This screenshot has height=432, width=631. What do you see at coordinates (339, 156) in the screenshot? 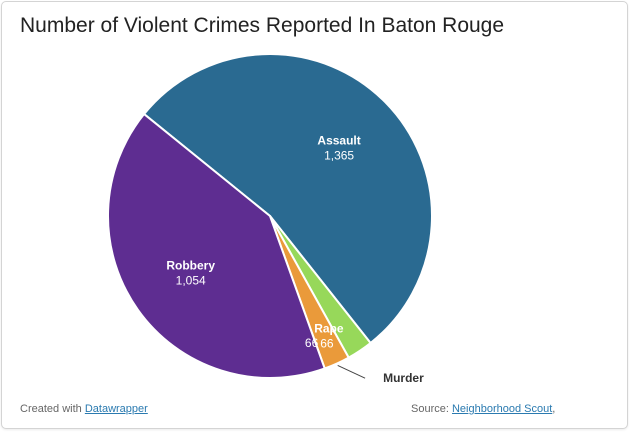
I see `slice-value-assault: 1,365` at bounding box center [339, 156].